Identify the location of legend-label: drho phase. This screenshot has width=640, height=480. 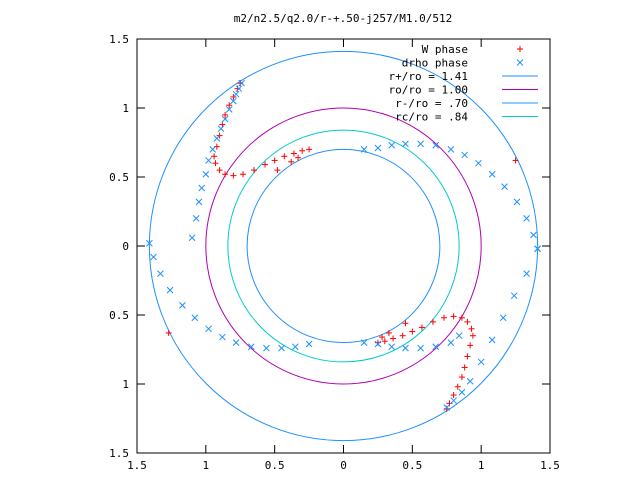
(435, 63).